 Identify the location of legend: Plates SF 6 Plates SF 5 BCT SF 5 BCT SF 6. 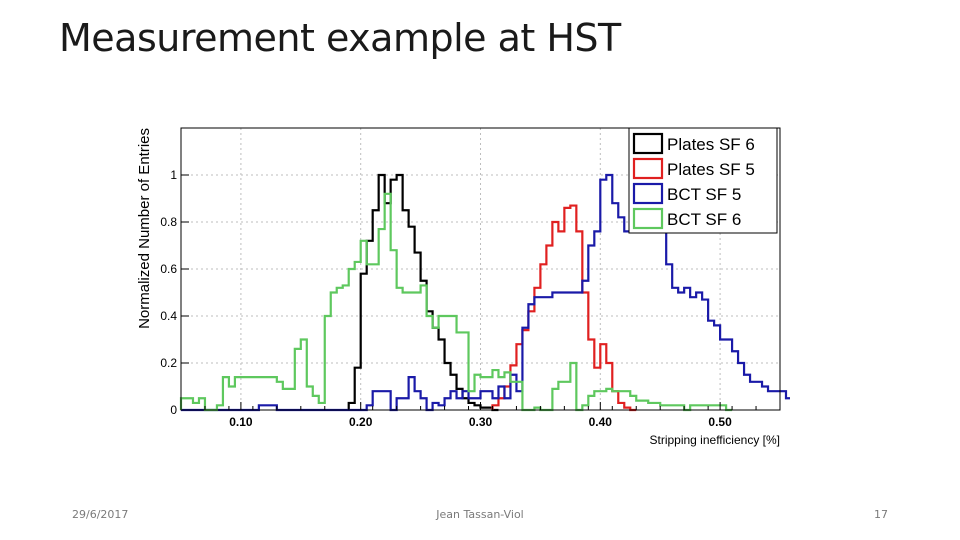
(703, 180).